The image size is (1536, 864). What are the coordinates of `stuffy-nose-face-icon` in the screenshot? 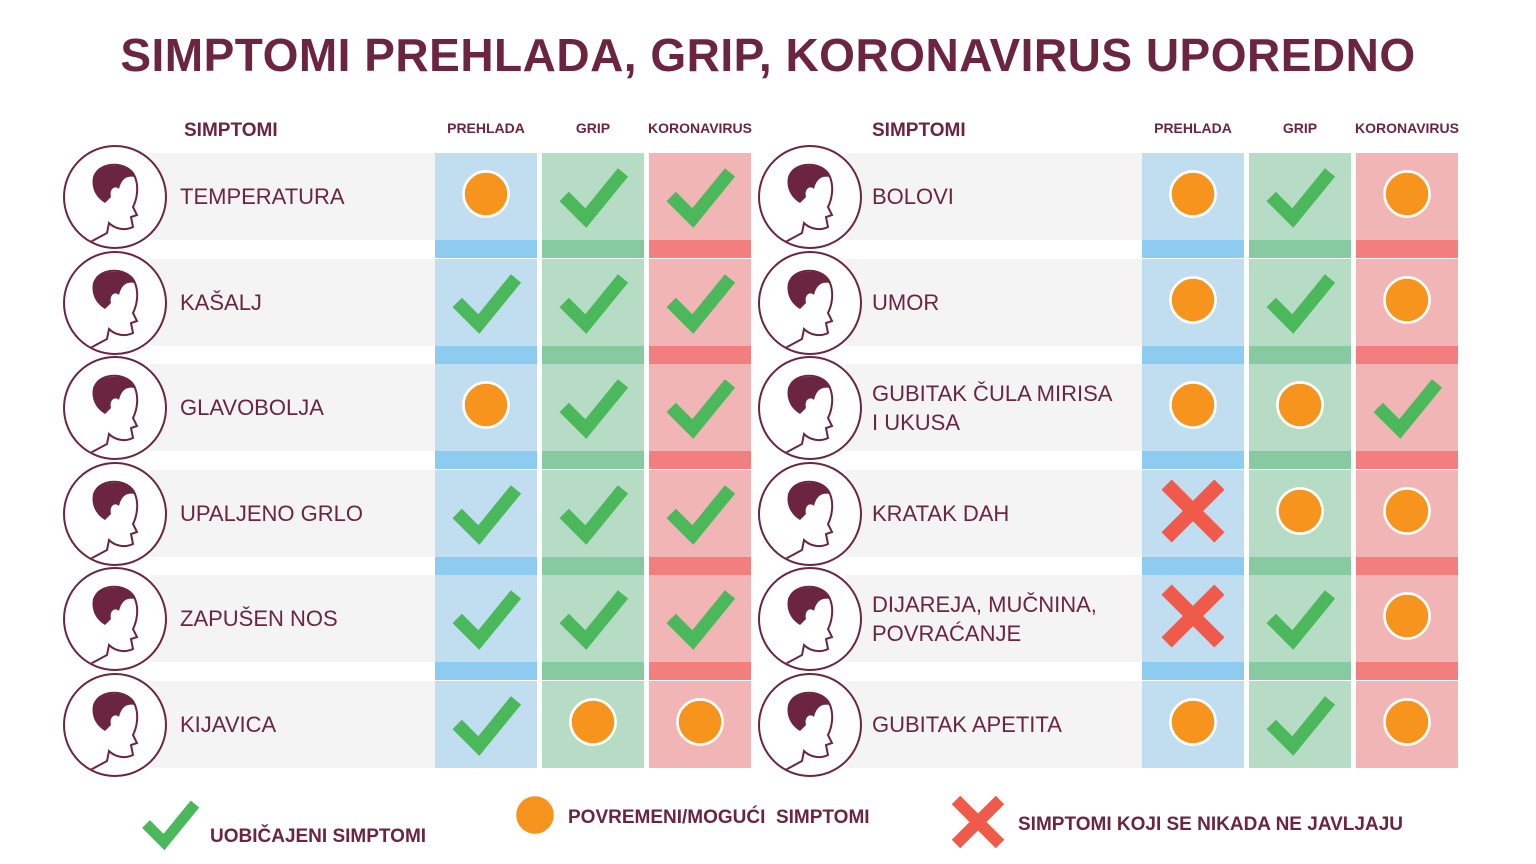 It's located at (115, 619).